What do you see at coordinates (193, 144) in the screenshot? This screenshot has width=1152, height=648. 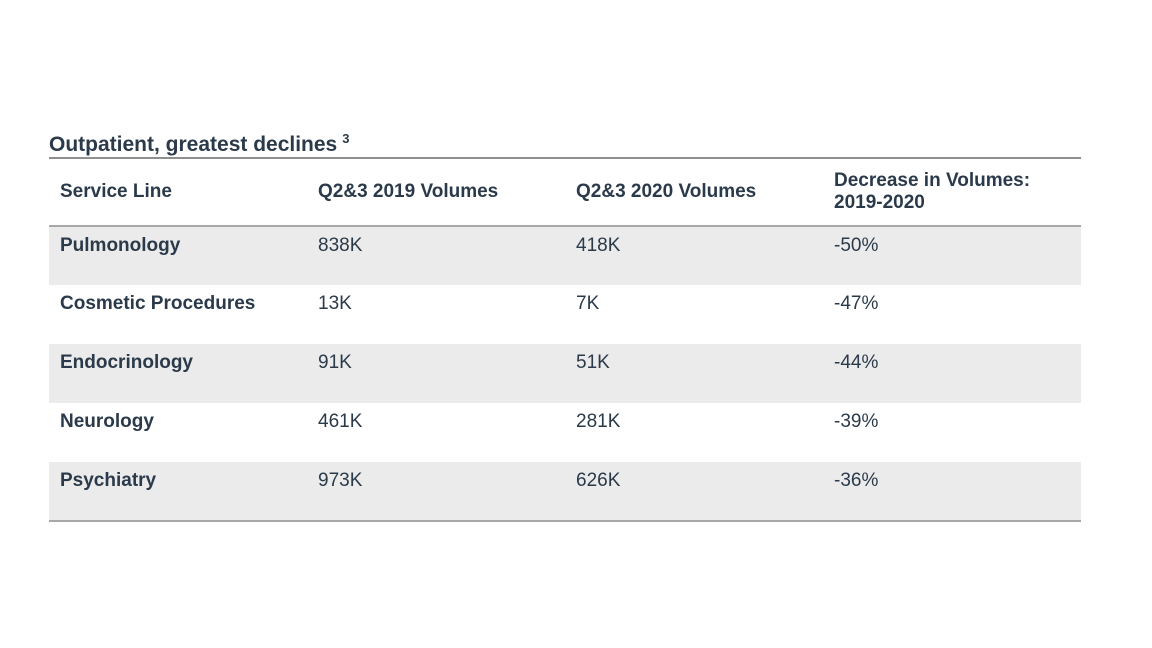 I see `page-title-text: Outpatient, greatest declines` at bounding box center [193, 144].